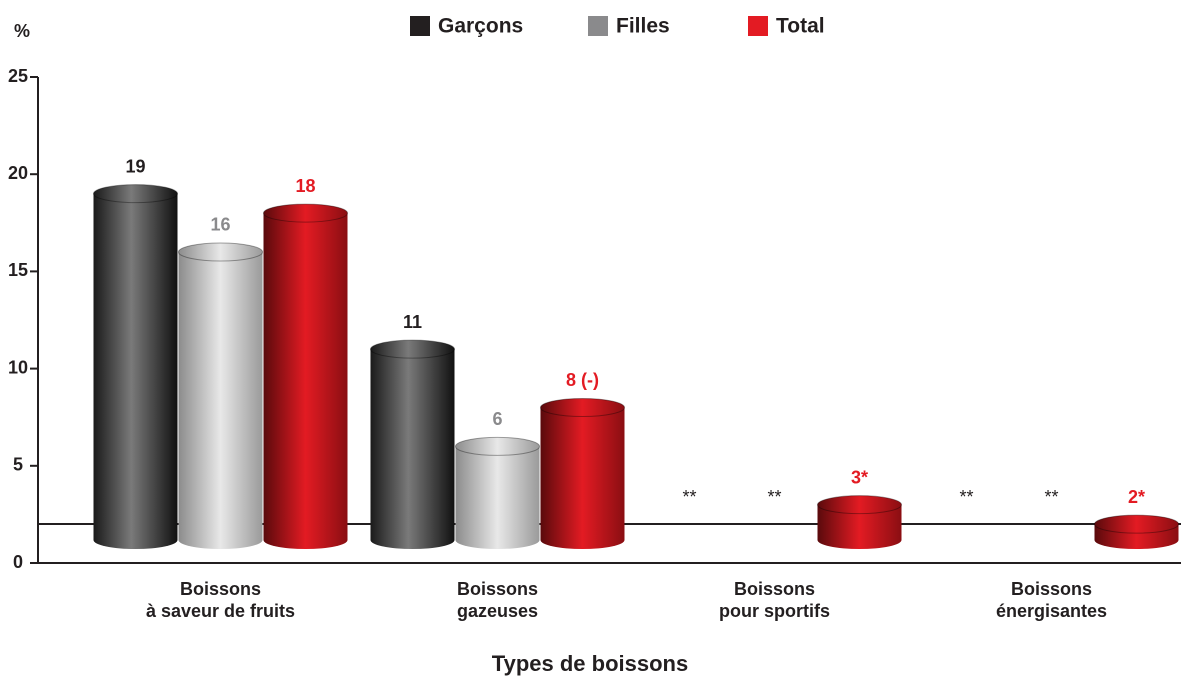 Image resolution: width=1181 pixels, height=681 pixels. Describe the element at coordinates (412, 322) in the screenshot. I see `data-label: 11` at that location.